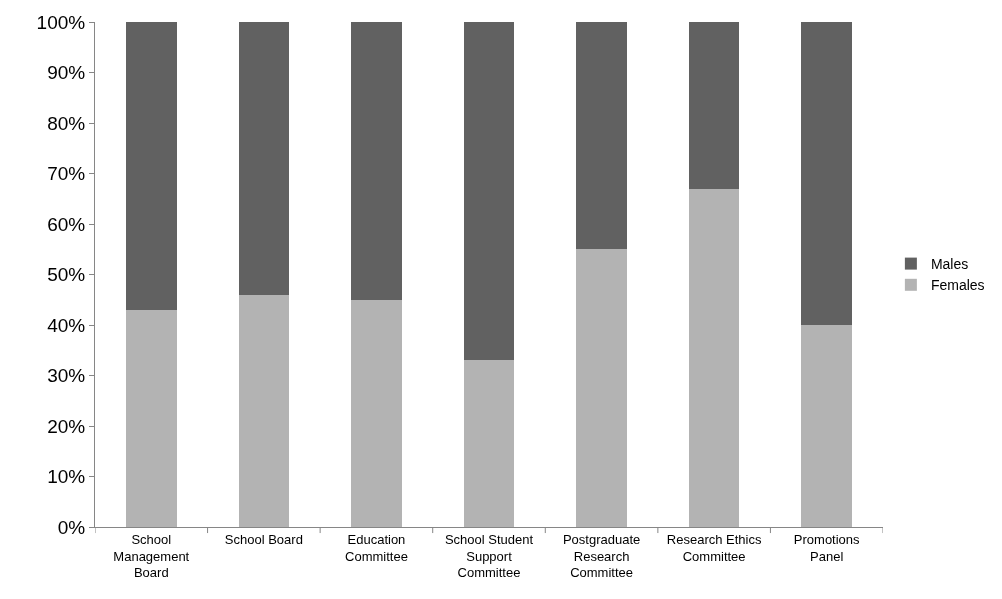  What do you see at coordinates (957, 285) in the screenshot?
I see `legend-label: Females` at bounding box center [957, 285].